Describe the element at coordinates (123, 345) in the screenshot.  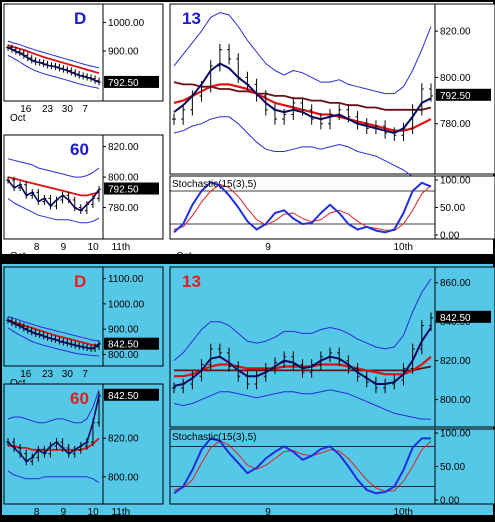
I see `bottom-daily-price-tag: 842.50` at that location.